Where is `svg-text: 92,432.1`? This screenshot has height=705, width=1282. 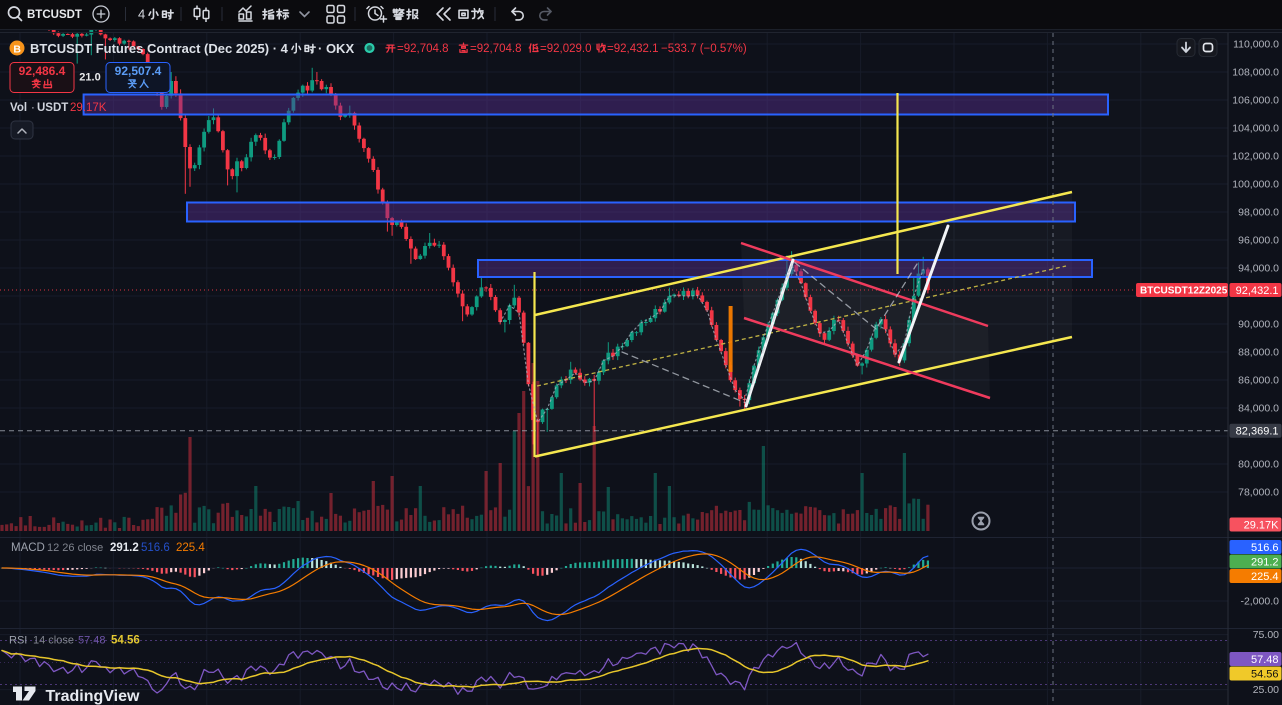 svg-text: 92,432.1 is located at coordinates (1257, 291).